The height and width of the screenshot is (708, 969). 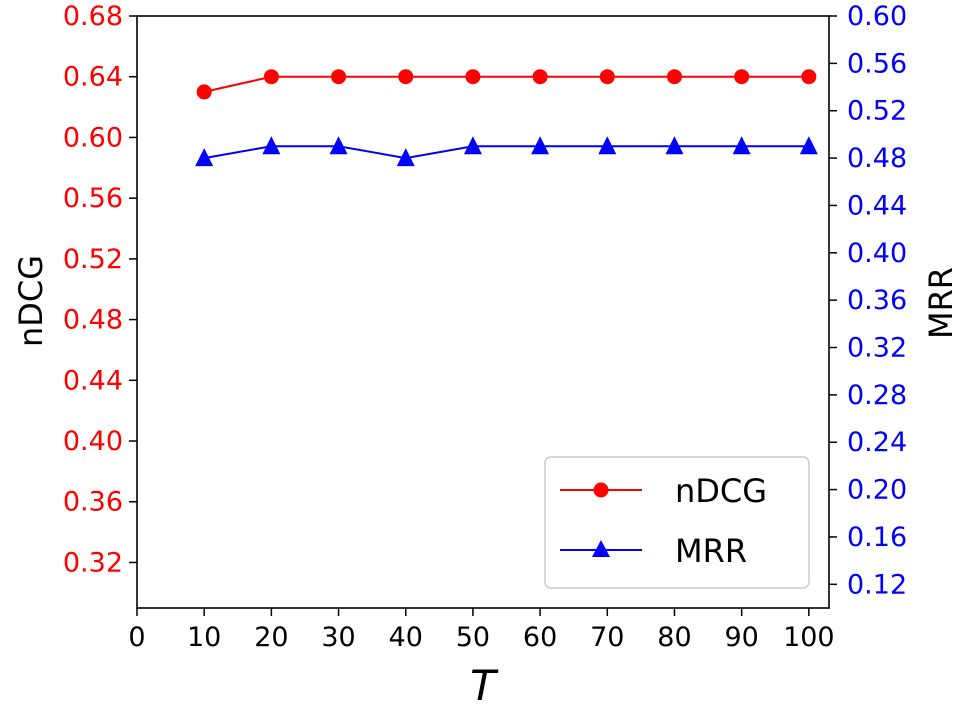 What do you see at coordinates (338, 637) in the screenshot?
I see `x-tick-label: 30` at bounding box center [338, 637].